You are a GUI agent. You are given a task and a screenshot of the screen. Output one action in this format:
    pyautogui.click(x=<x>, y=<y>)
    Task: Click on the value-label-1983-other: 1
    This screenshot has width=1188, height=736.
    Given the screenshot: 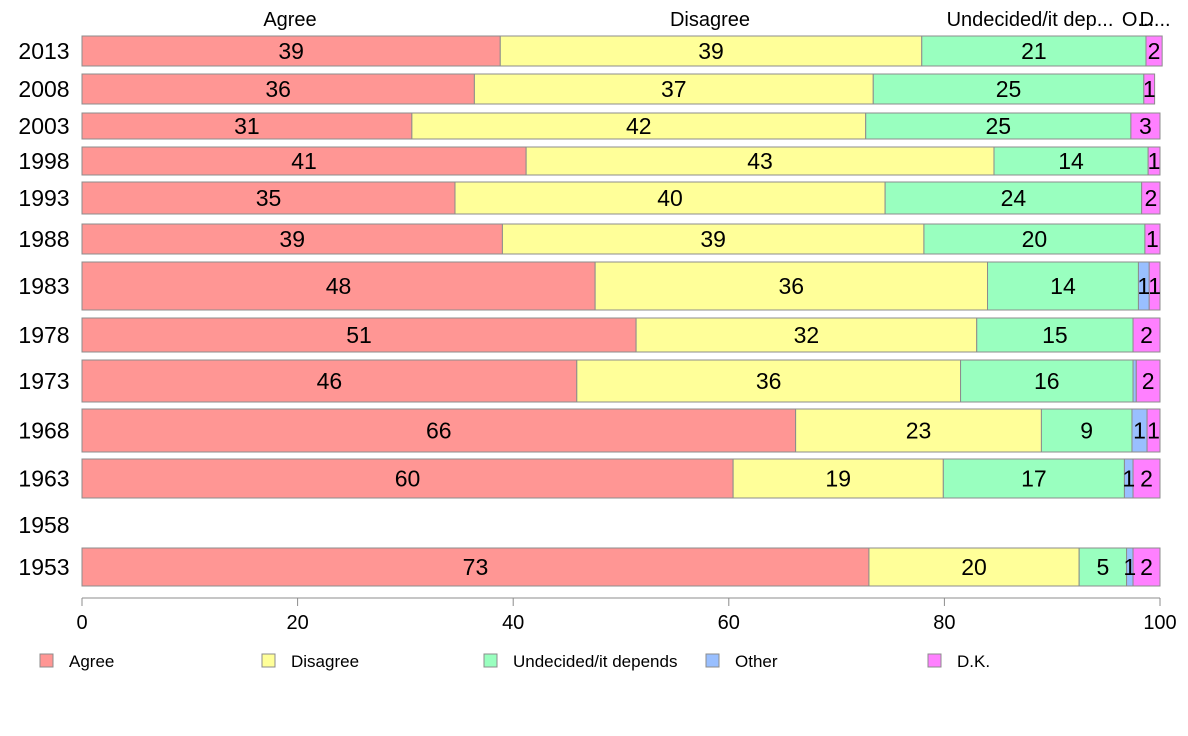 What is the action you would take?
    pyautogui.click(x=1143, y=286)
    